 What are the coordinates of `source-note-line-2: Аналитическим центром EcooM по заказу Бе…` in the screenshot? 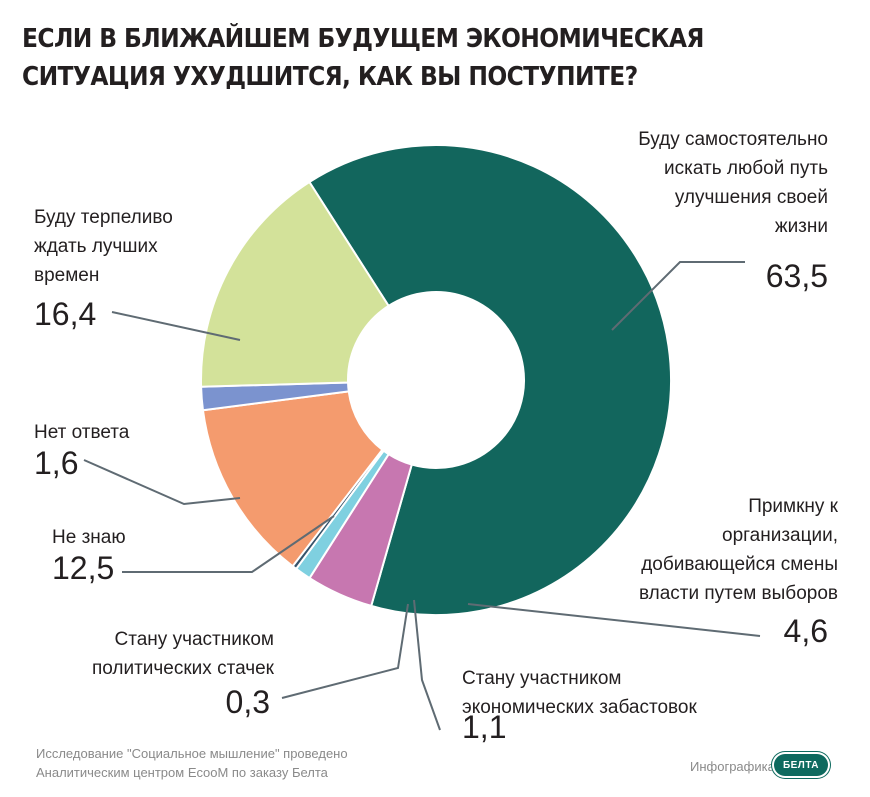 It's located at (182, 772).